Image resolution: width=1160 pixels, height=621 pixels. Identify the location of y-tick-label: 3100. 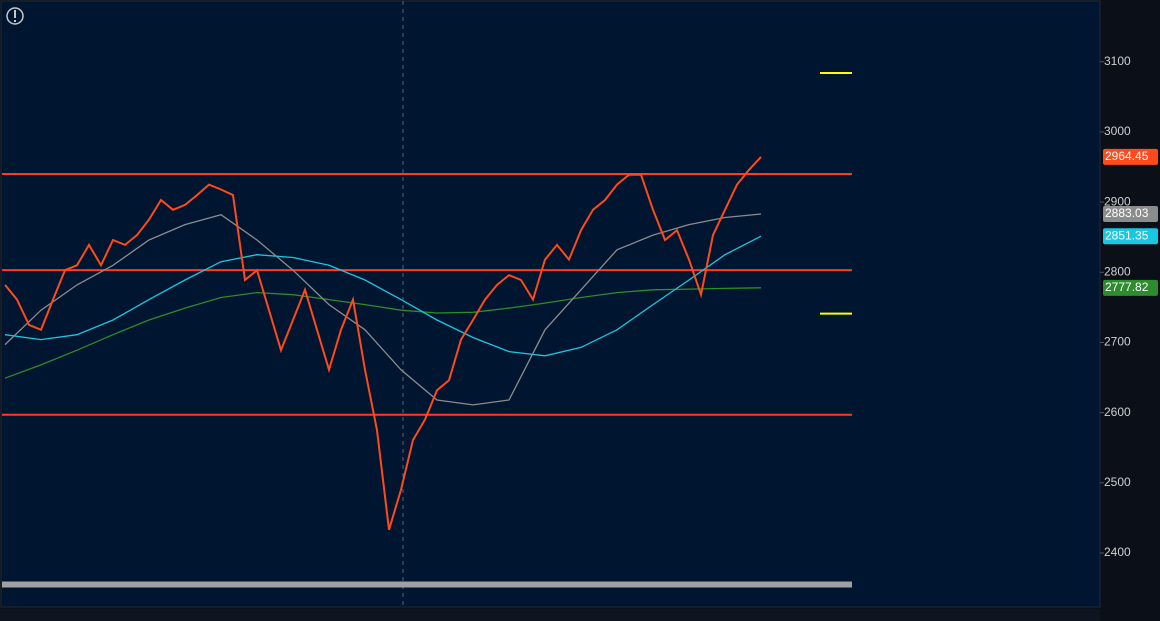
(1117, 61).